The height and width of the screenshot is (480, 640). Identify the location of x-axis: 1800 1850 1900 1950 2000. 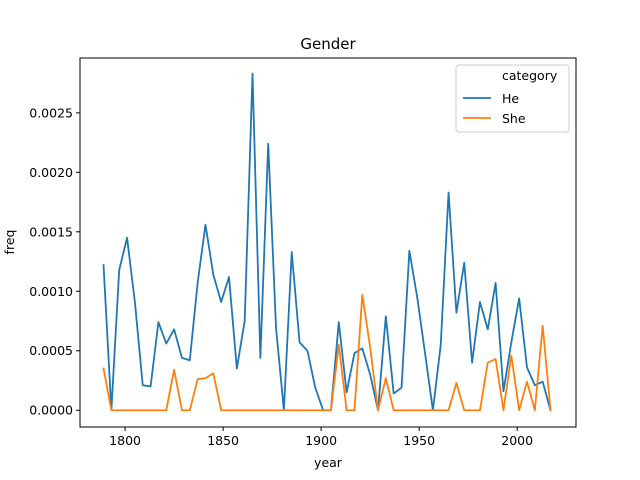
(321, 437).